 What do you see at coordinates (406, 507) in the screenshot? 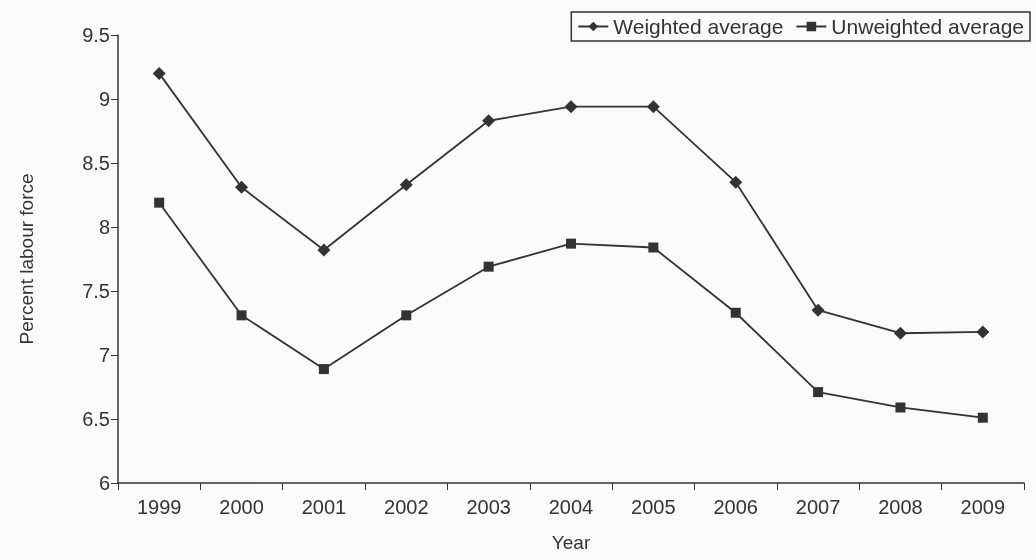
I see `x-tick-label: 2002` at bounding box center [406, 507].